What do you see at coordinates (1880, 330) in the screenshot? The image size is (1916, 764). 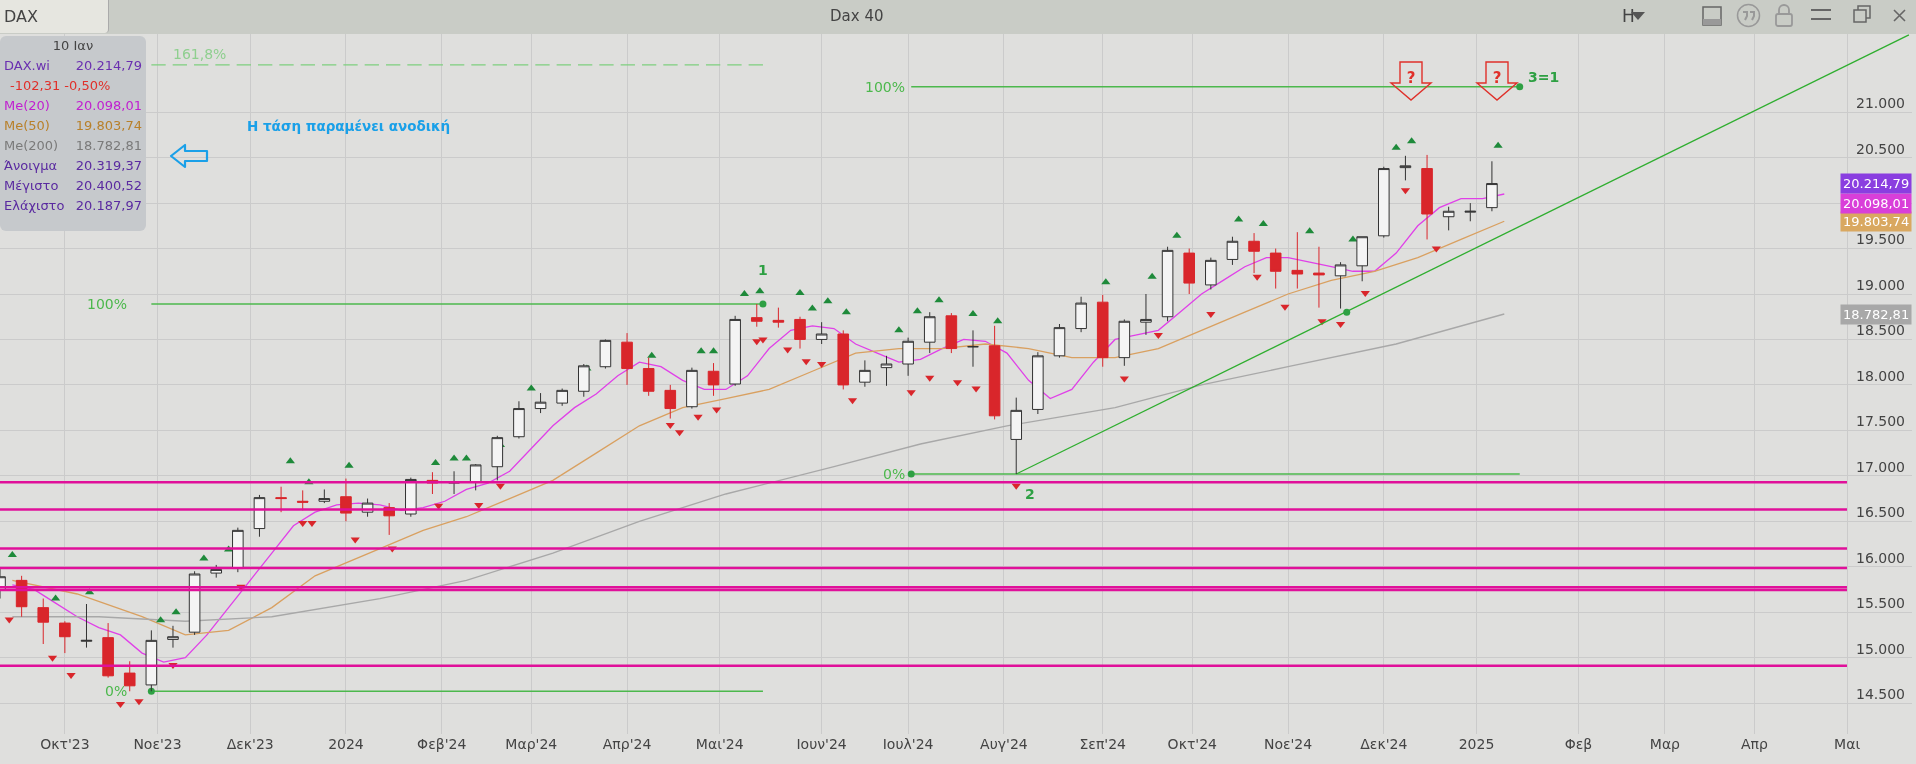 I see `y-tick-label: 18.500` at bounding box center [1880, 330].